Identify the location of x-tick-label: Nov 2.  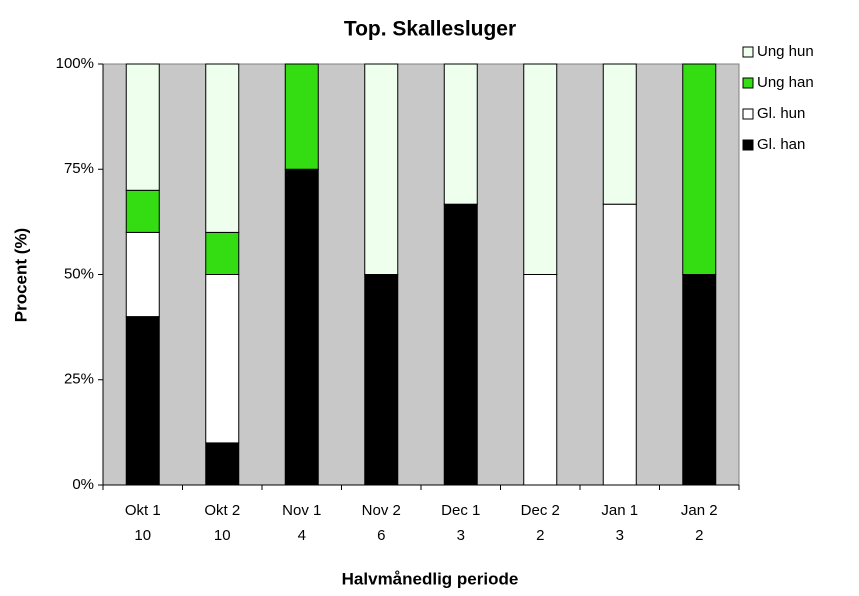
(381, 510).